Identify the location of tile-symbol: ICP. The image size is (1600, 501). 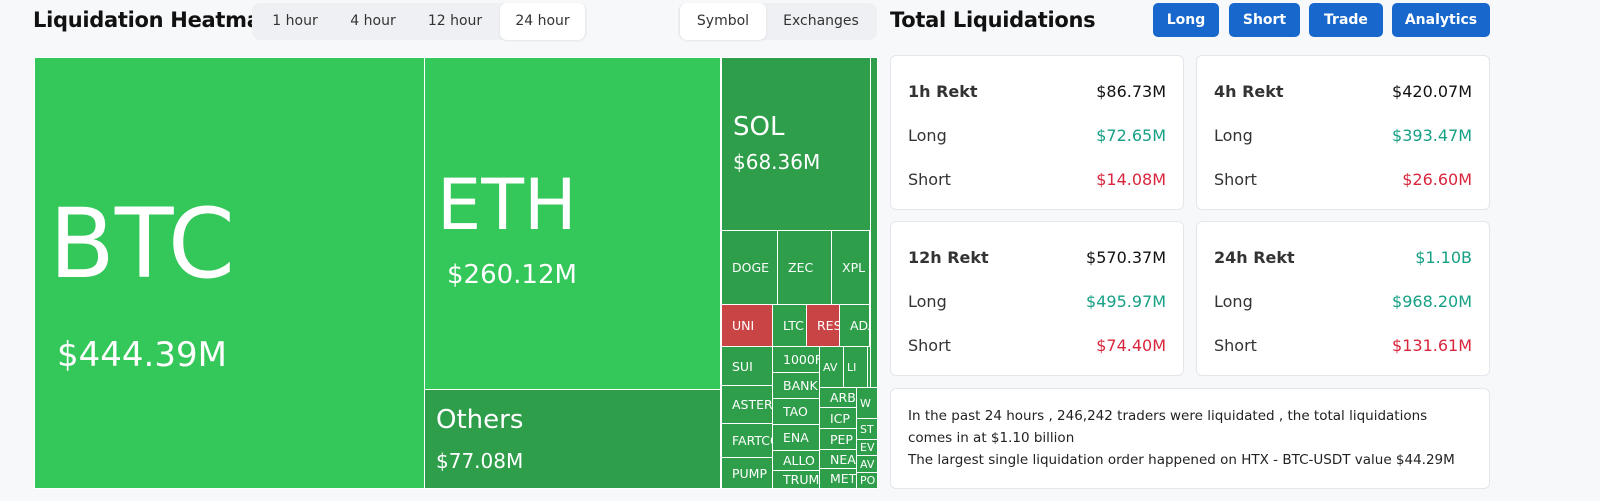
(840, 418).